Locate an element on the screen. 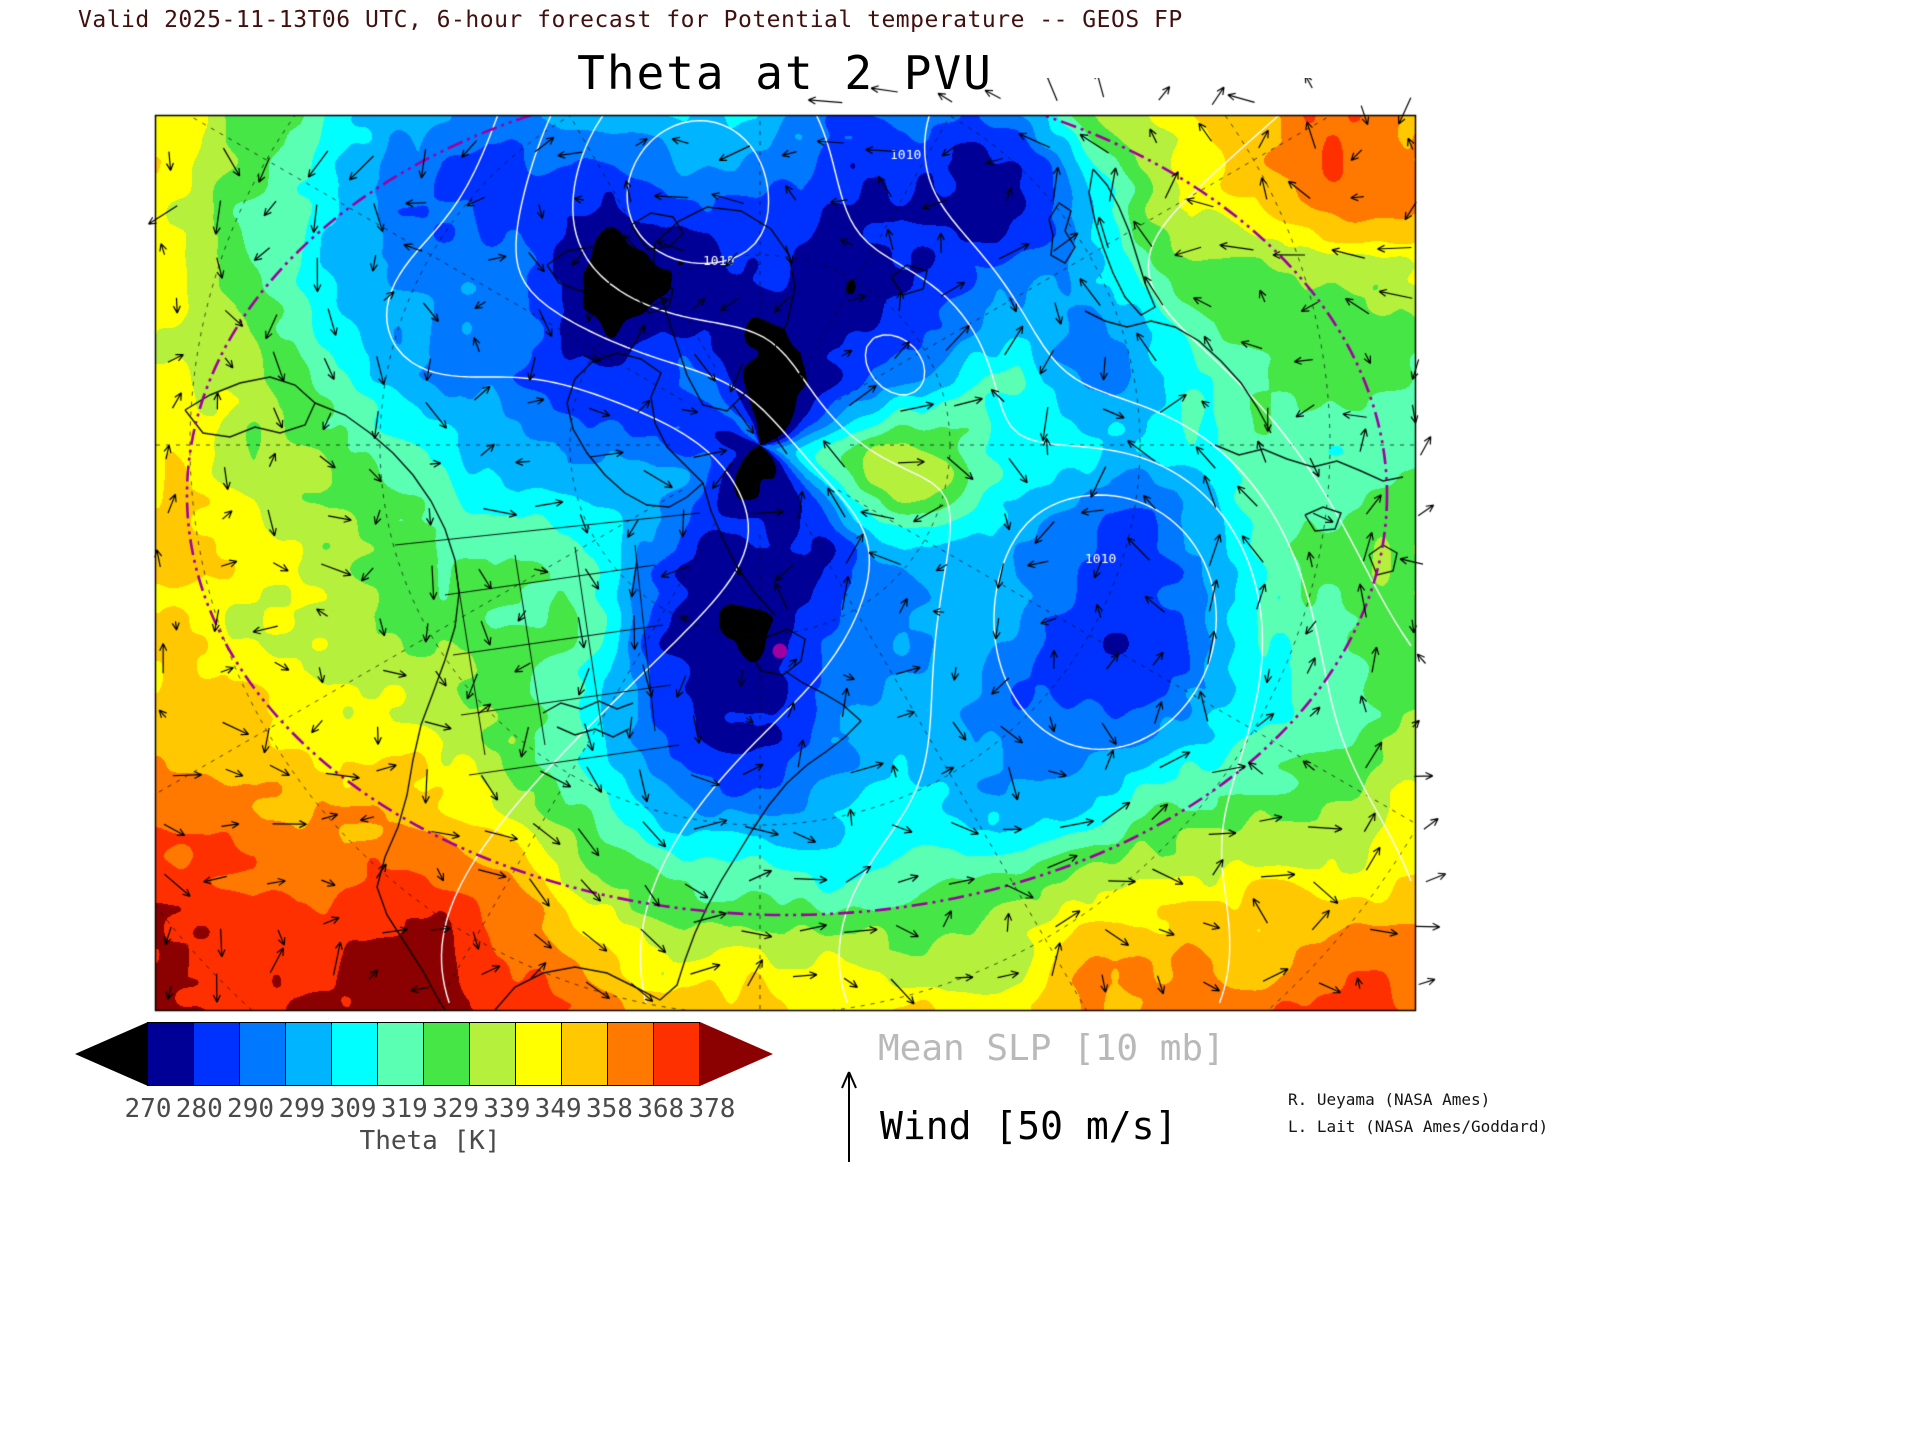  colorbar-segments is located at coordinates (423, 1054).